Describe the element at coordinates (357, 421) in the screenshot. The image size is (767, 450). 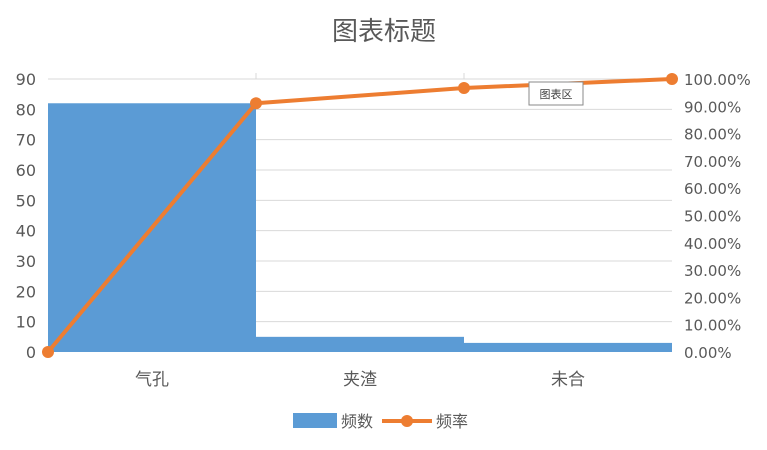
I see `legend-bar-label: 频数` at that location.